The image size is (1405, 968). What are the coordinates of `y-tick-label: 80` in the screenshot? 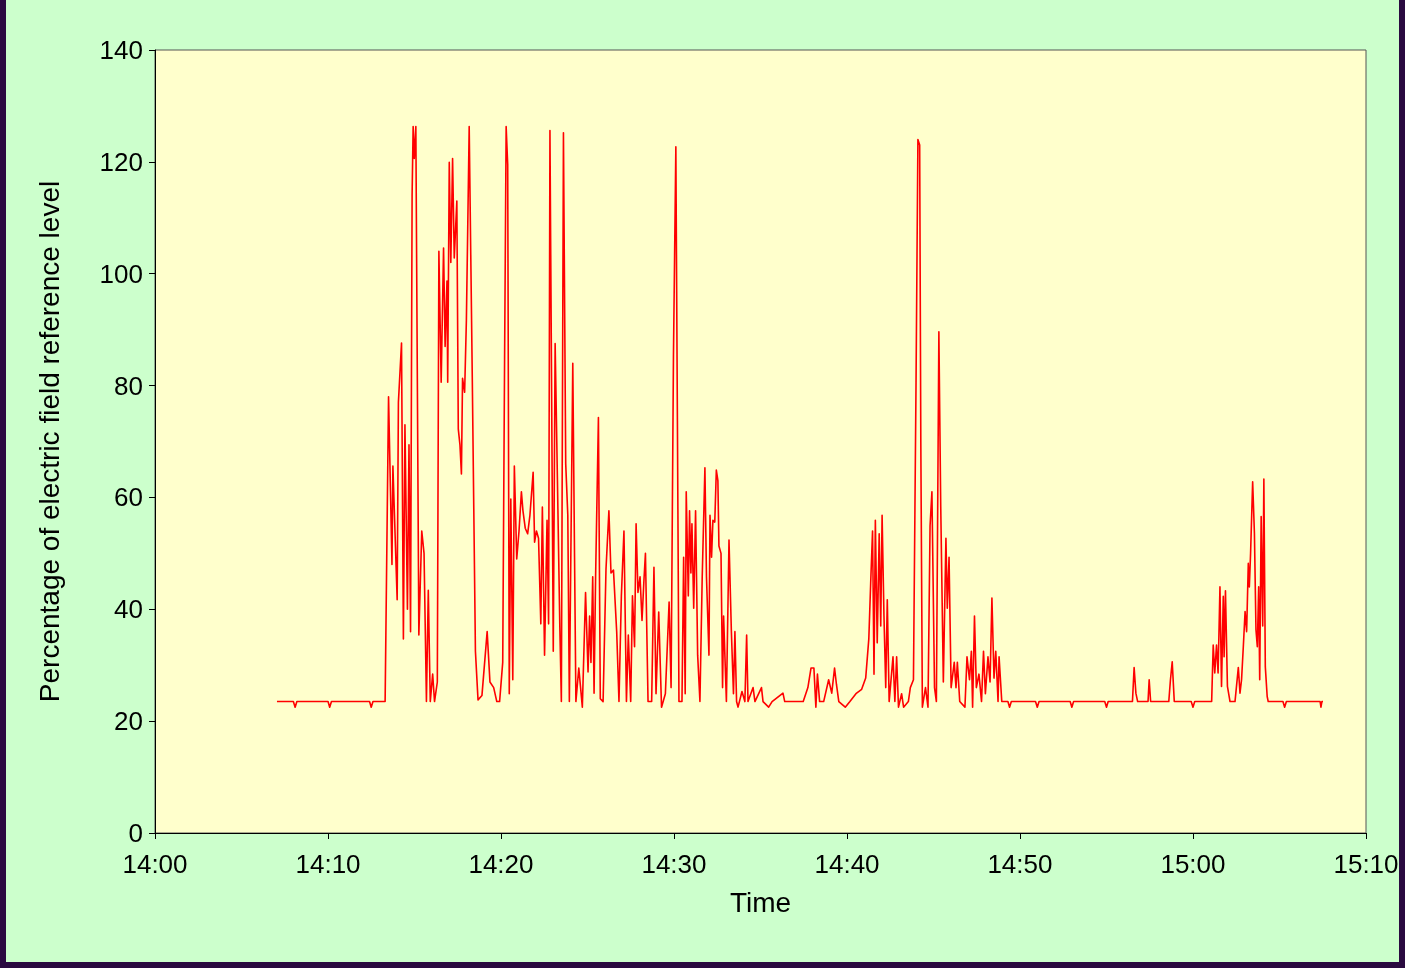 It's located at (128, 385).